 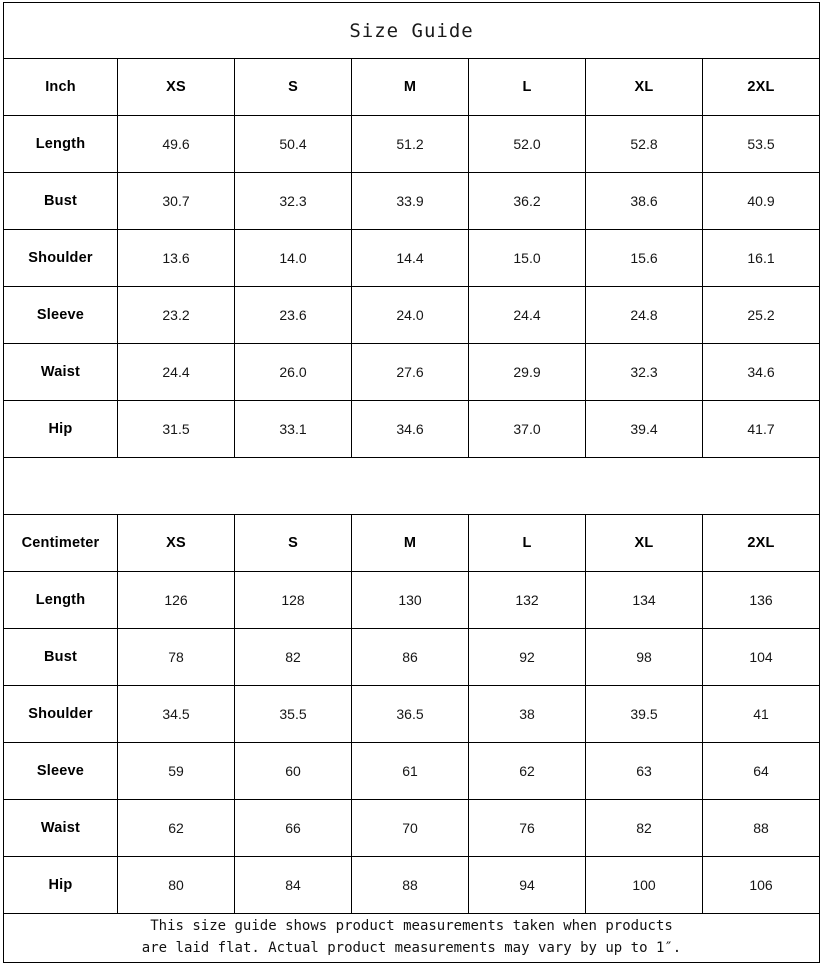 I want to click on unit-header-inch: Inch, so click(x=60, y=87).